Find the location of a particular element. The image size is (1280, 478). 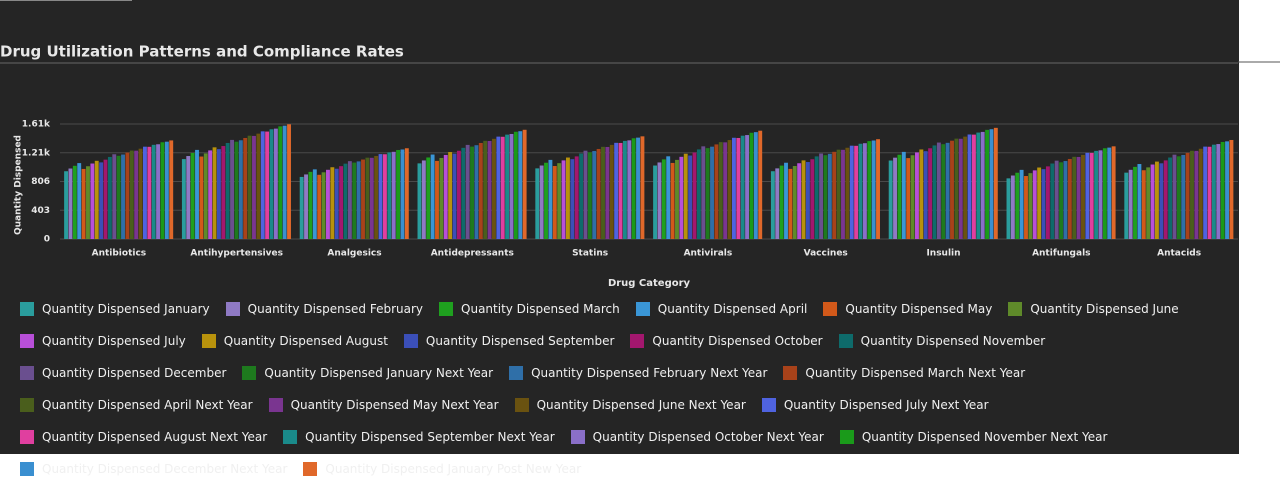

legend-item: Quantity Dispensed February is located at coordinates (324, 309).